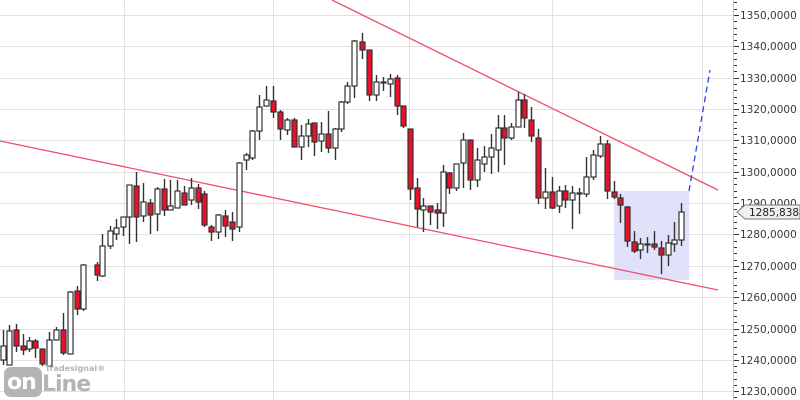 This screenshot has height=400, width=800. I want to click on y-tick-label: 1280,0000, so click(768, 235).